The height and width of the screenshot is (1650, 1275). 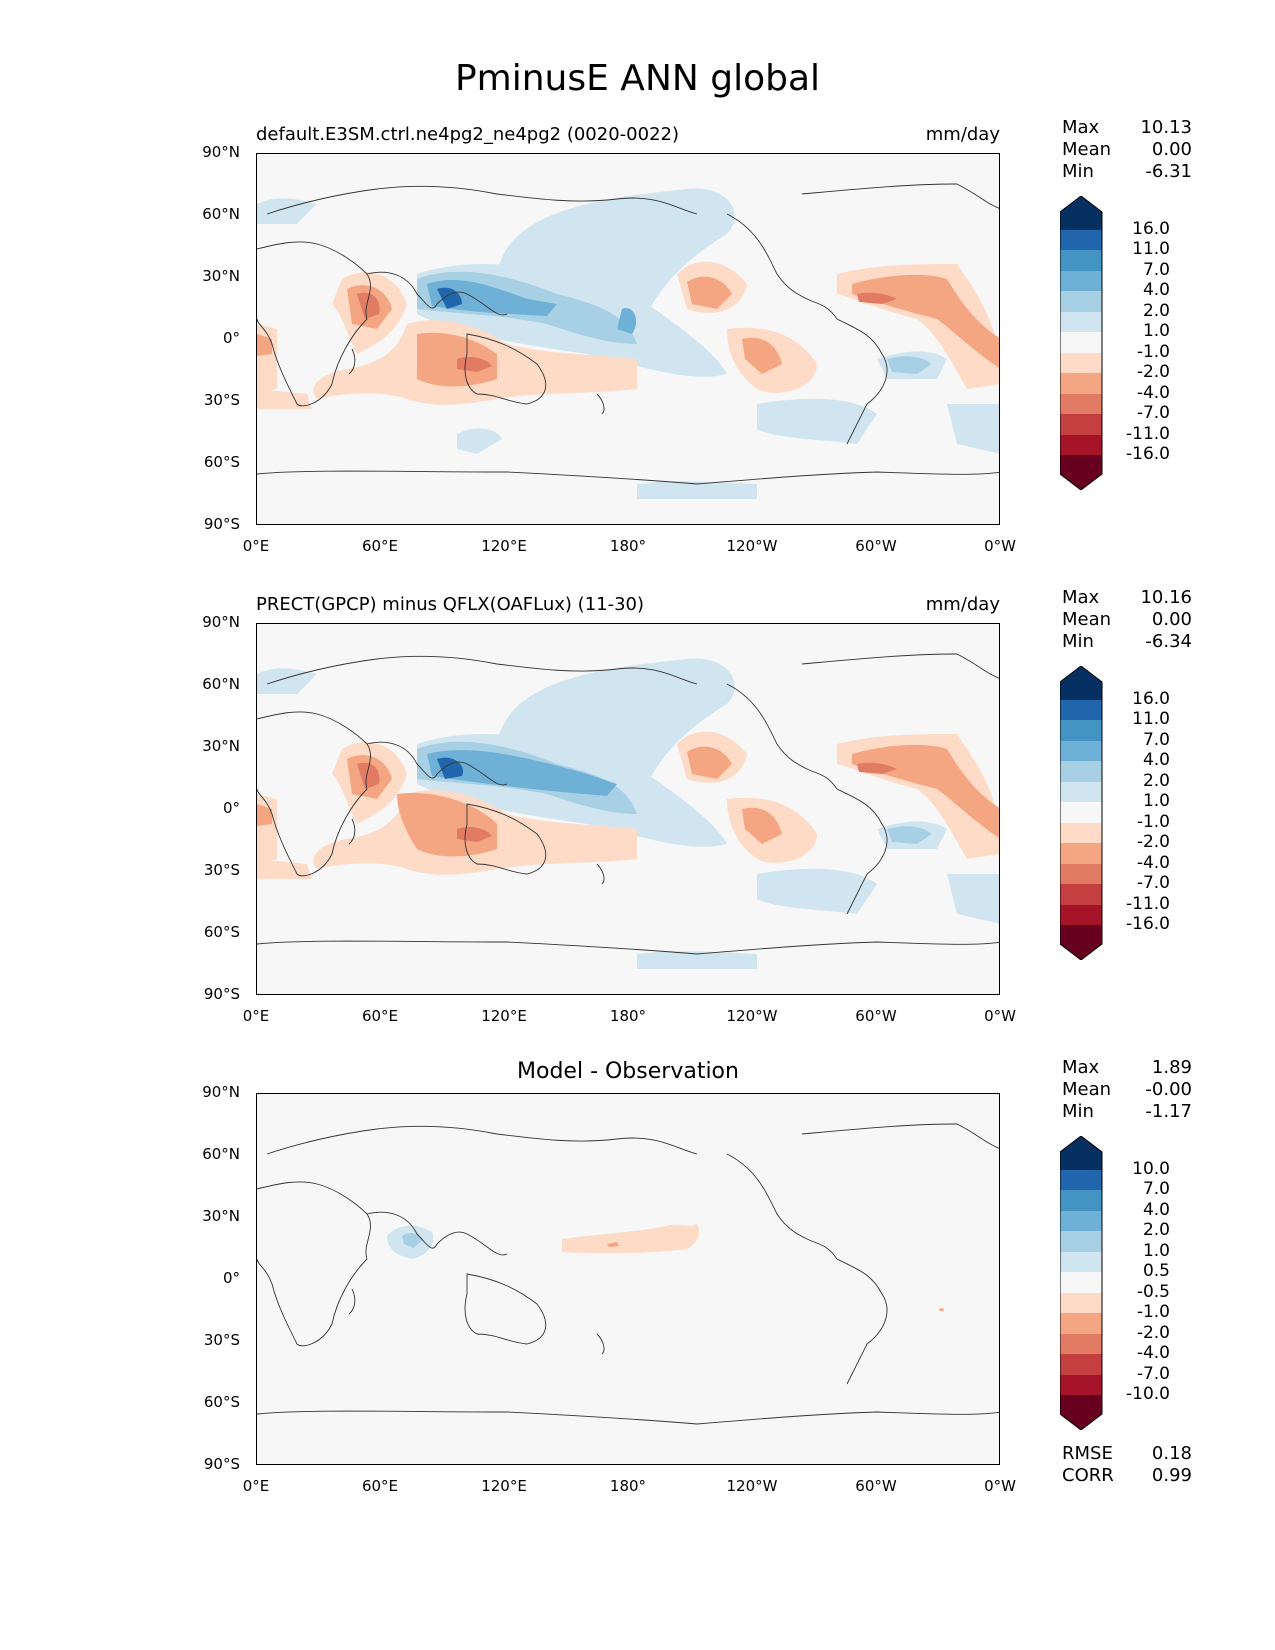 I want to click on p1-ytick-30s: 30°S, so click(x=221, y=400).